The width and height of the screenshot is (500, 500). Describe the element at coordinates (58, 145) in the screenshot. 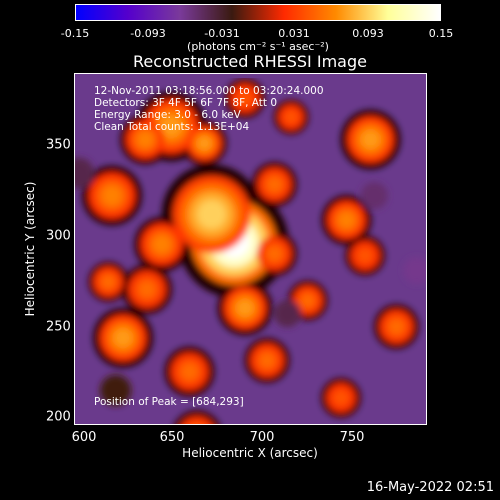

I see `y-tick-label: 350` at that location.